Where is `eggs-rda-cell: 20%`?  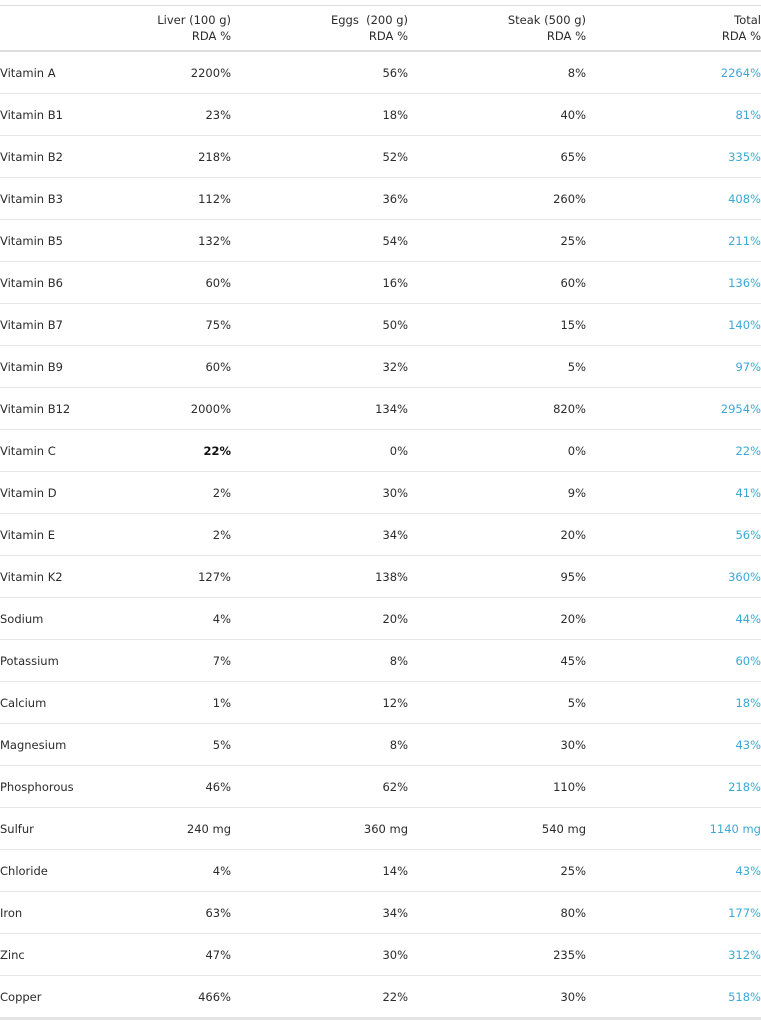
eggs-rda-cell: 20% is located at coordinates (319, 618).